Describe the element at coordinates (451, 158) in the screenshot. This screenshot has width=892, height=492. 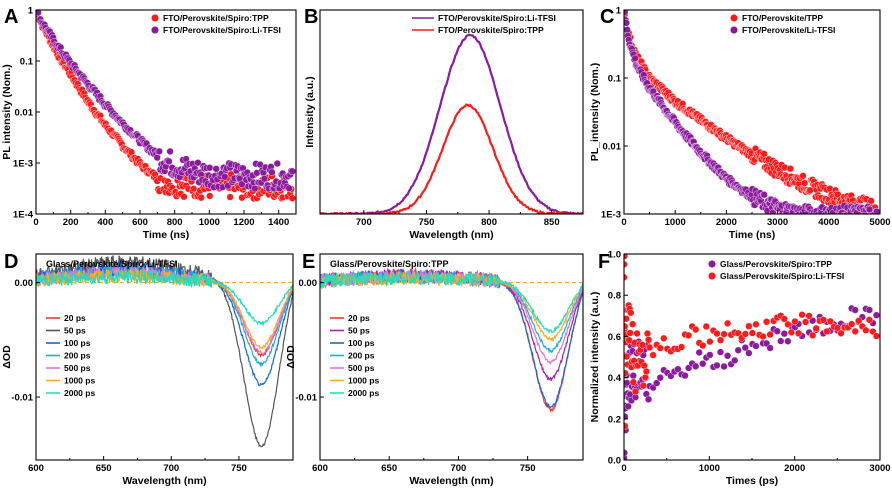
I see `series-line-FTO/Perovskite/Spiro:TPP` at that location.